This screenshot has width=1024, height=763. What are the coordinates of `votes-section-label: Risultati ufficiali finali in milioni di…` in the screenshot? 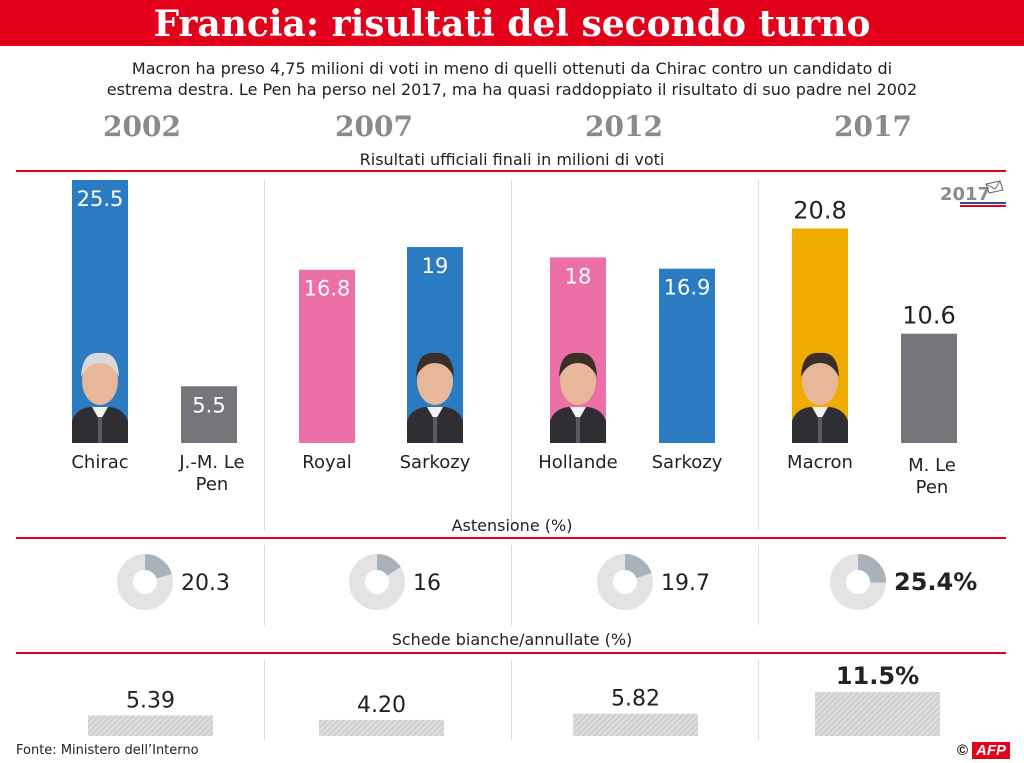 It's located at (512, 159).